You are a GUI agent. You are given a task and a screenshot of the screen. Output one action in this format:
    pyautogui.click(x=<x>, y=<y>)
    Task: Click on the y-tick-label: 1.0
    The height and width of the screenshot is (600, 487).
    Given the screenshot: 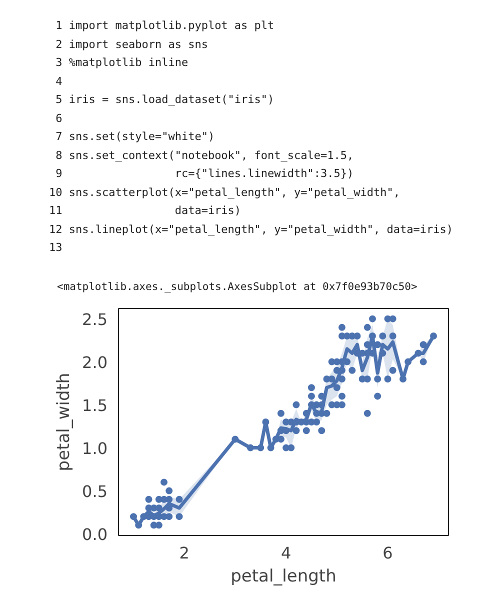 What is the action you would take?
    pyautogui.click(x=95, y=448)
    